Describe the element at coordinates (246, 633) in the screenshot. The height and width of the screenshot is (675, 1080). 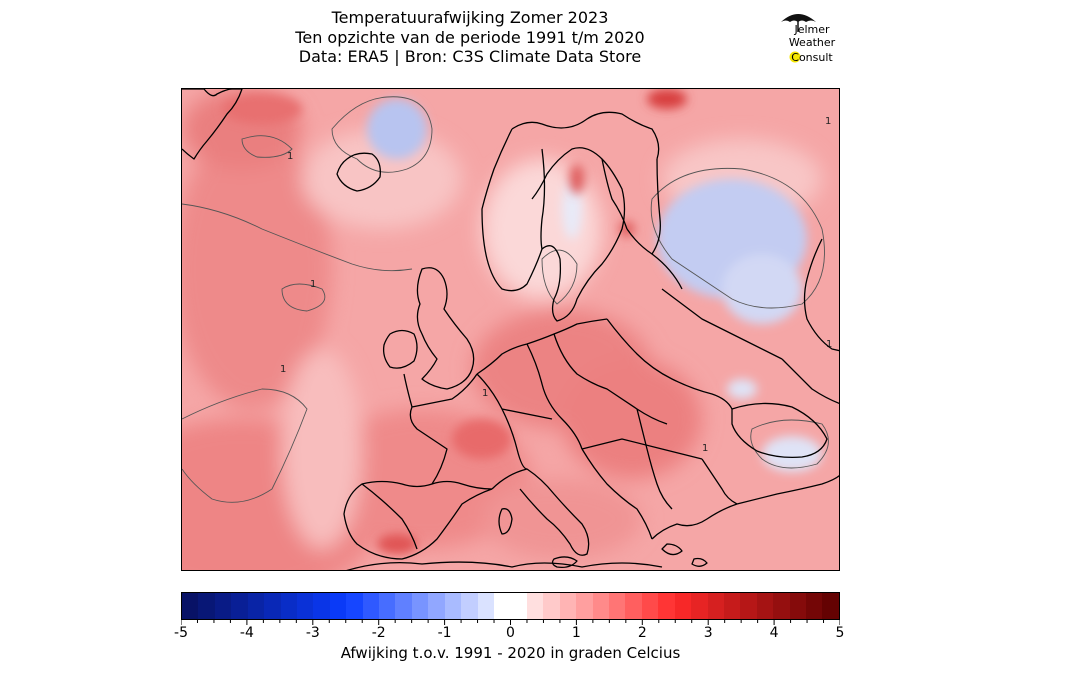
I see `colorbar-tick-label: -4` at that location.